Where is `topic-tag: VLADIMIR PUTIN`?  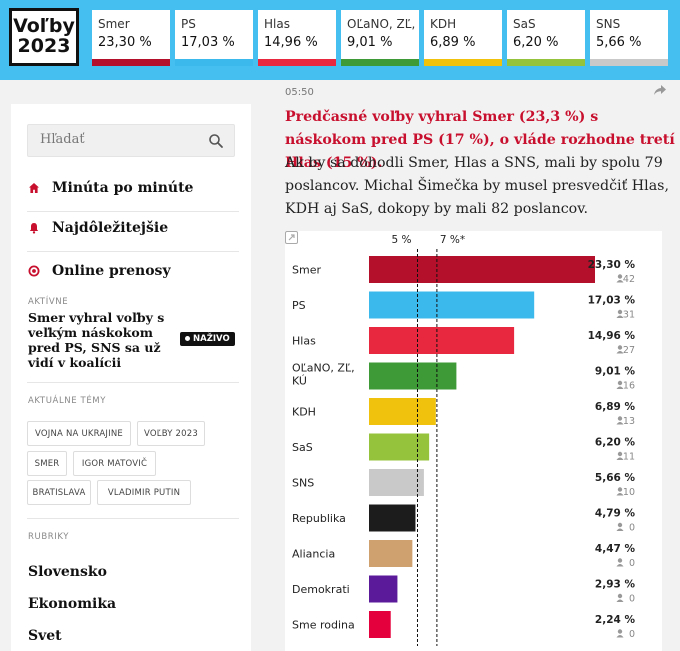
topic-tag: VLADIMIR PUTIN is located at coordinates (144, 492).